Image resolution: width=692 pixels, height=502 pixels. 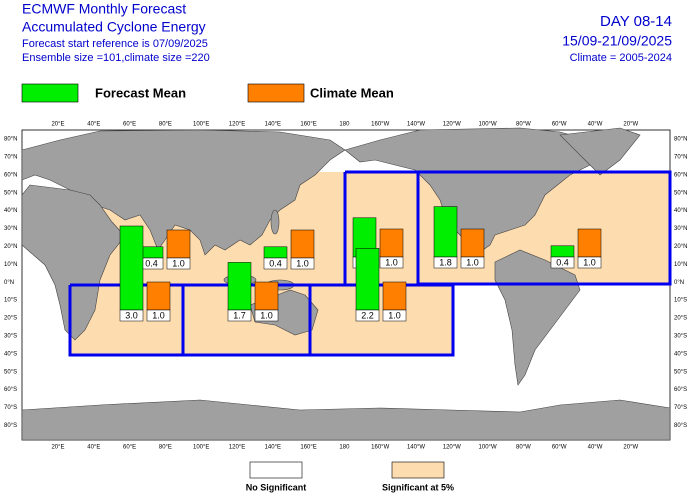 What do you see at coordinates (617, 41) in the screenshot?
I see `period: 15/09-21/09/2025` at bounding box center [617, 41].